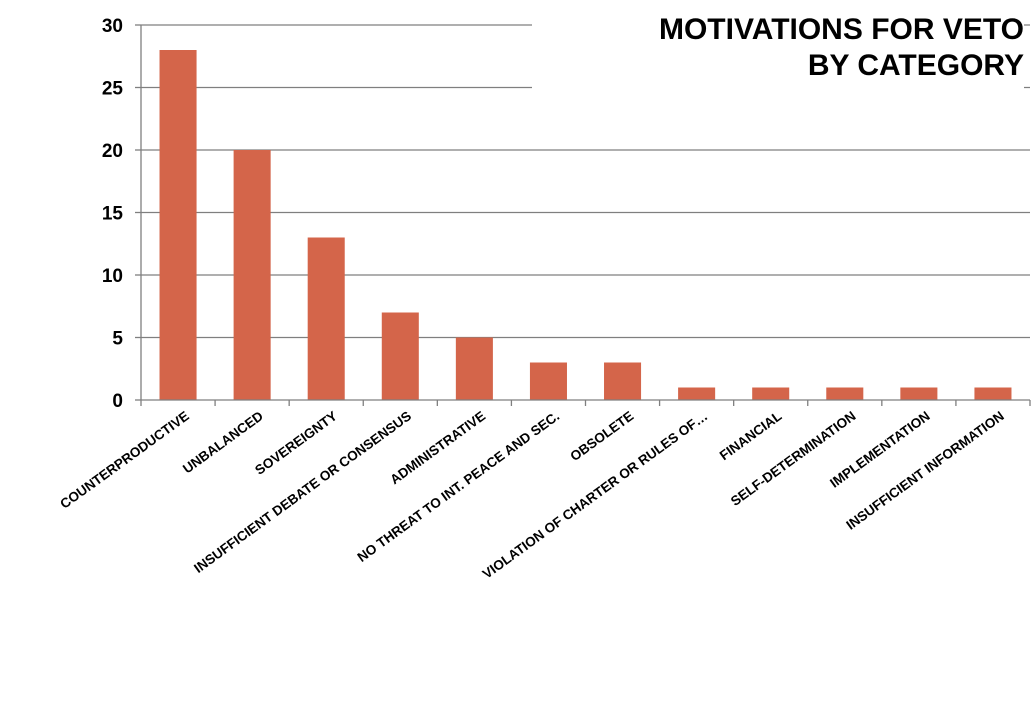 The image size is (1034, 702). What do you see at coordinates (751, 435) in the screenshot?
I see `x-tick-label: FINANCIAL` at bounding box center [751, 435].